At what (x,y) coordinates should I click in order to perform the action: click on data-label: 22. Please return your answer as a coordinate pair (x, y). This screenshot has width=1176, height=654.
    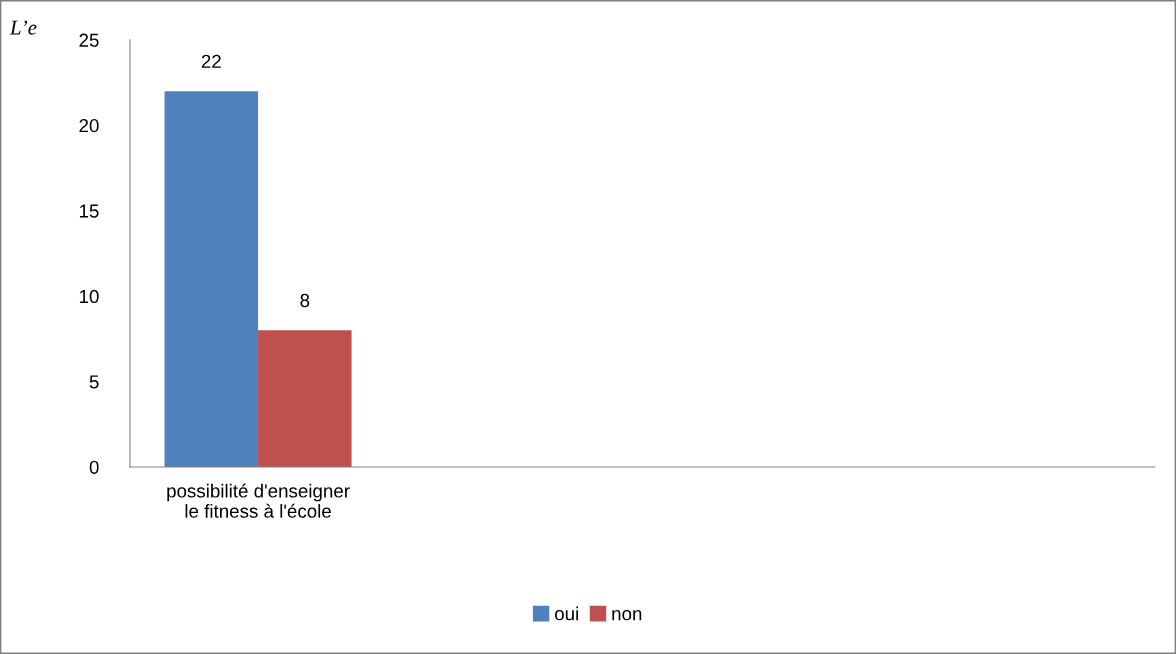
    Looking at the image, I should click on (211, 61).